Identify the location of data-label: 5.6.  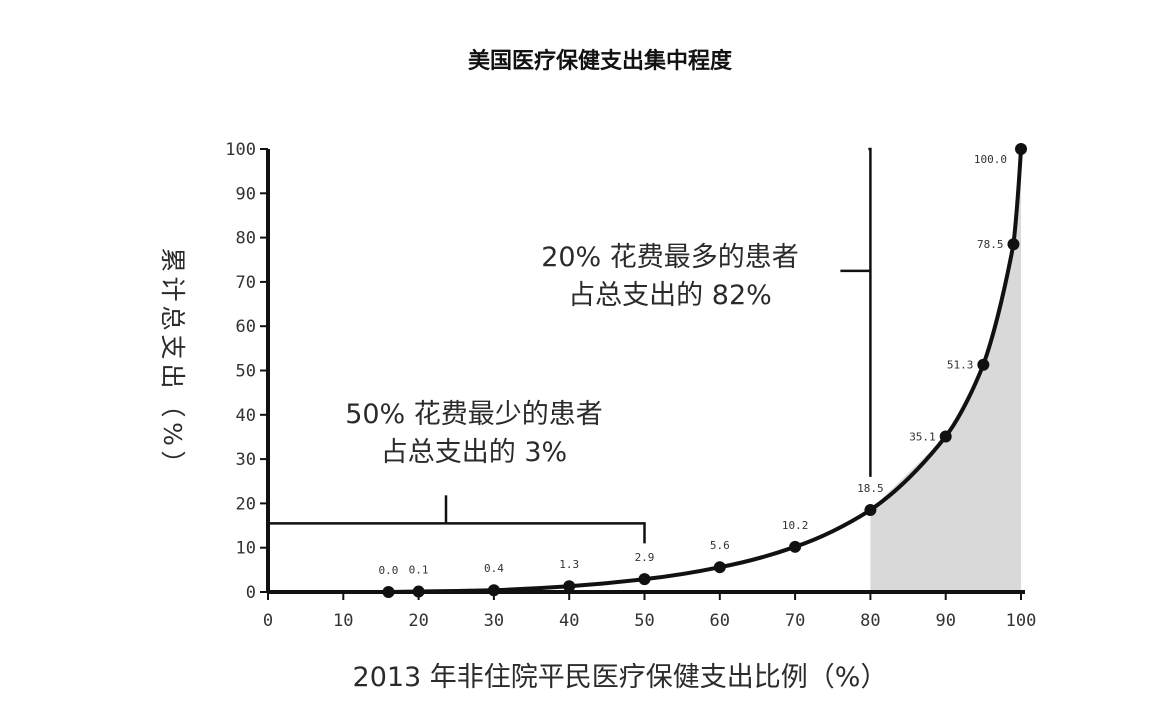
(720, 545).